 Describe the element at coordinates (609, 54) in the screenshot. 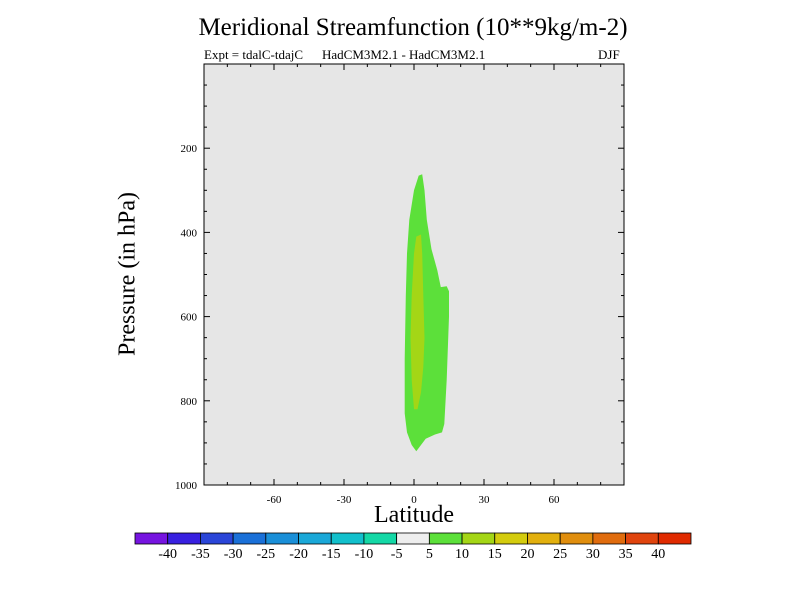

I see `season-label: DJF` at that location.